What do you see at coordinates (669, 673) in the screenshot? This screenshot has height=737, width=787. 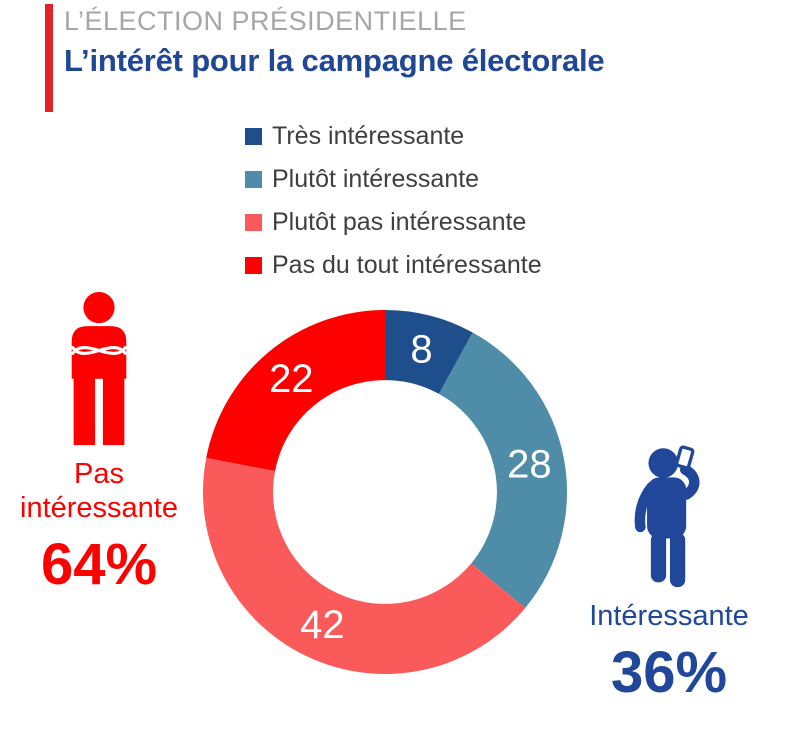 I see `annotation-value: 36%` at bounding box center [669, 673].